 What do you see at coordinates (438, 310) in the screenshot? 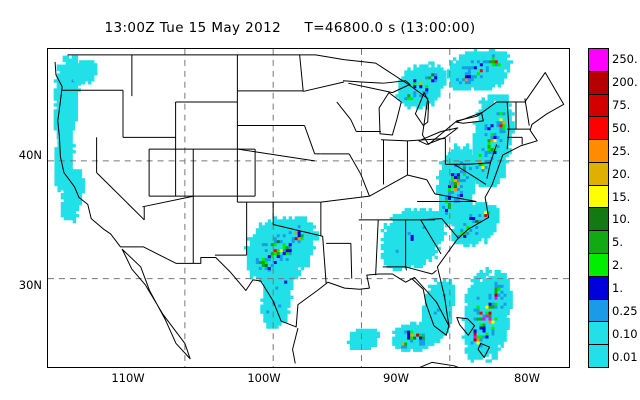
I see `precip-region-florida-peninsula` at bounding box center [438, 310].